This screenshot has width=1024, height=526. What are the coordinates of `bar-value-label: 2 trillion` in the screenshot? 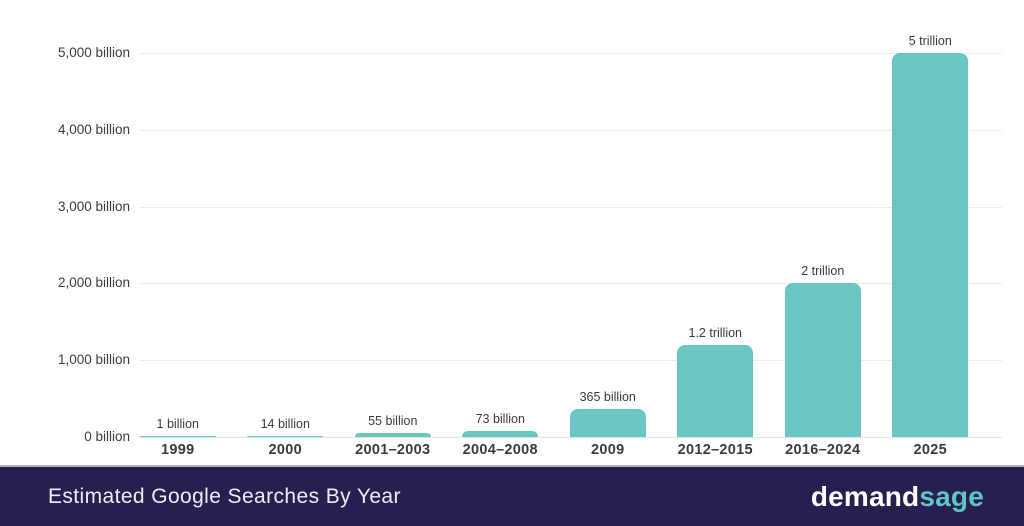 It's located at (823, 271).